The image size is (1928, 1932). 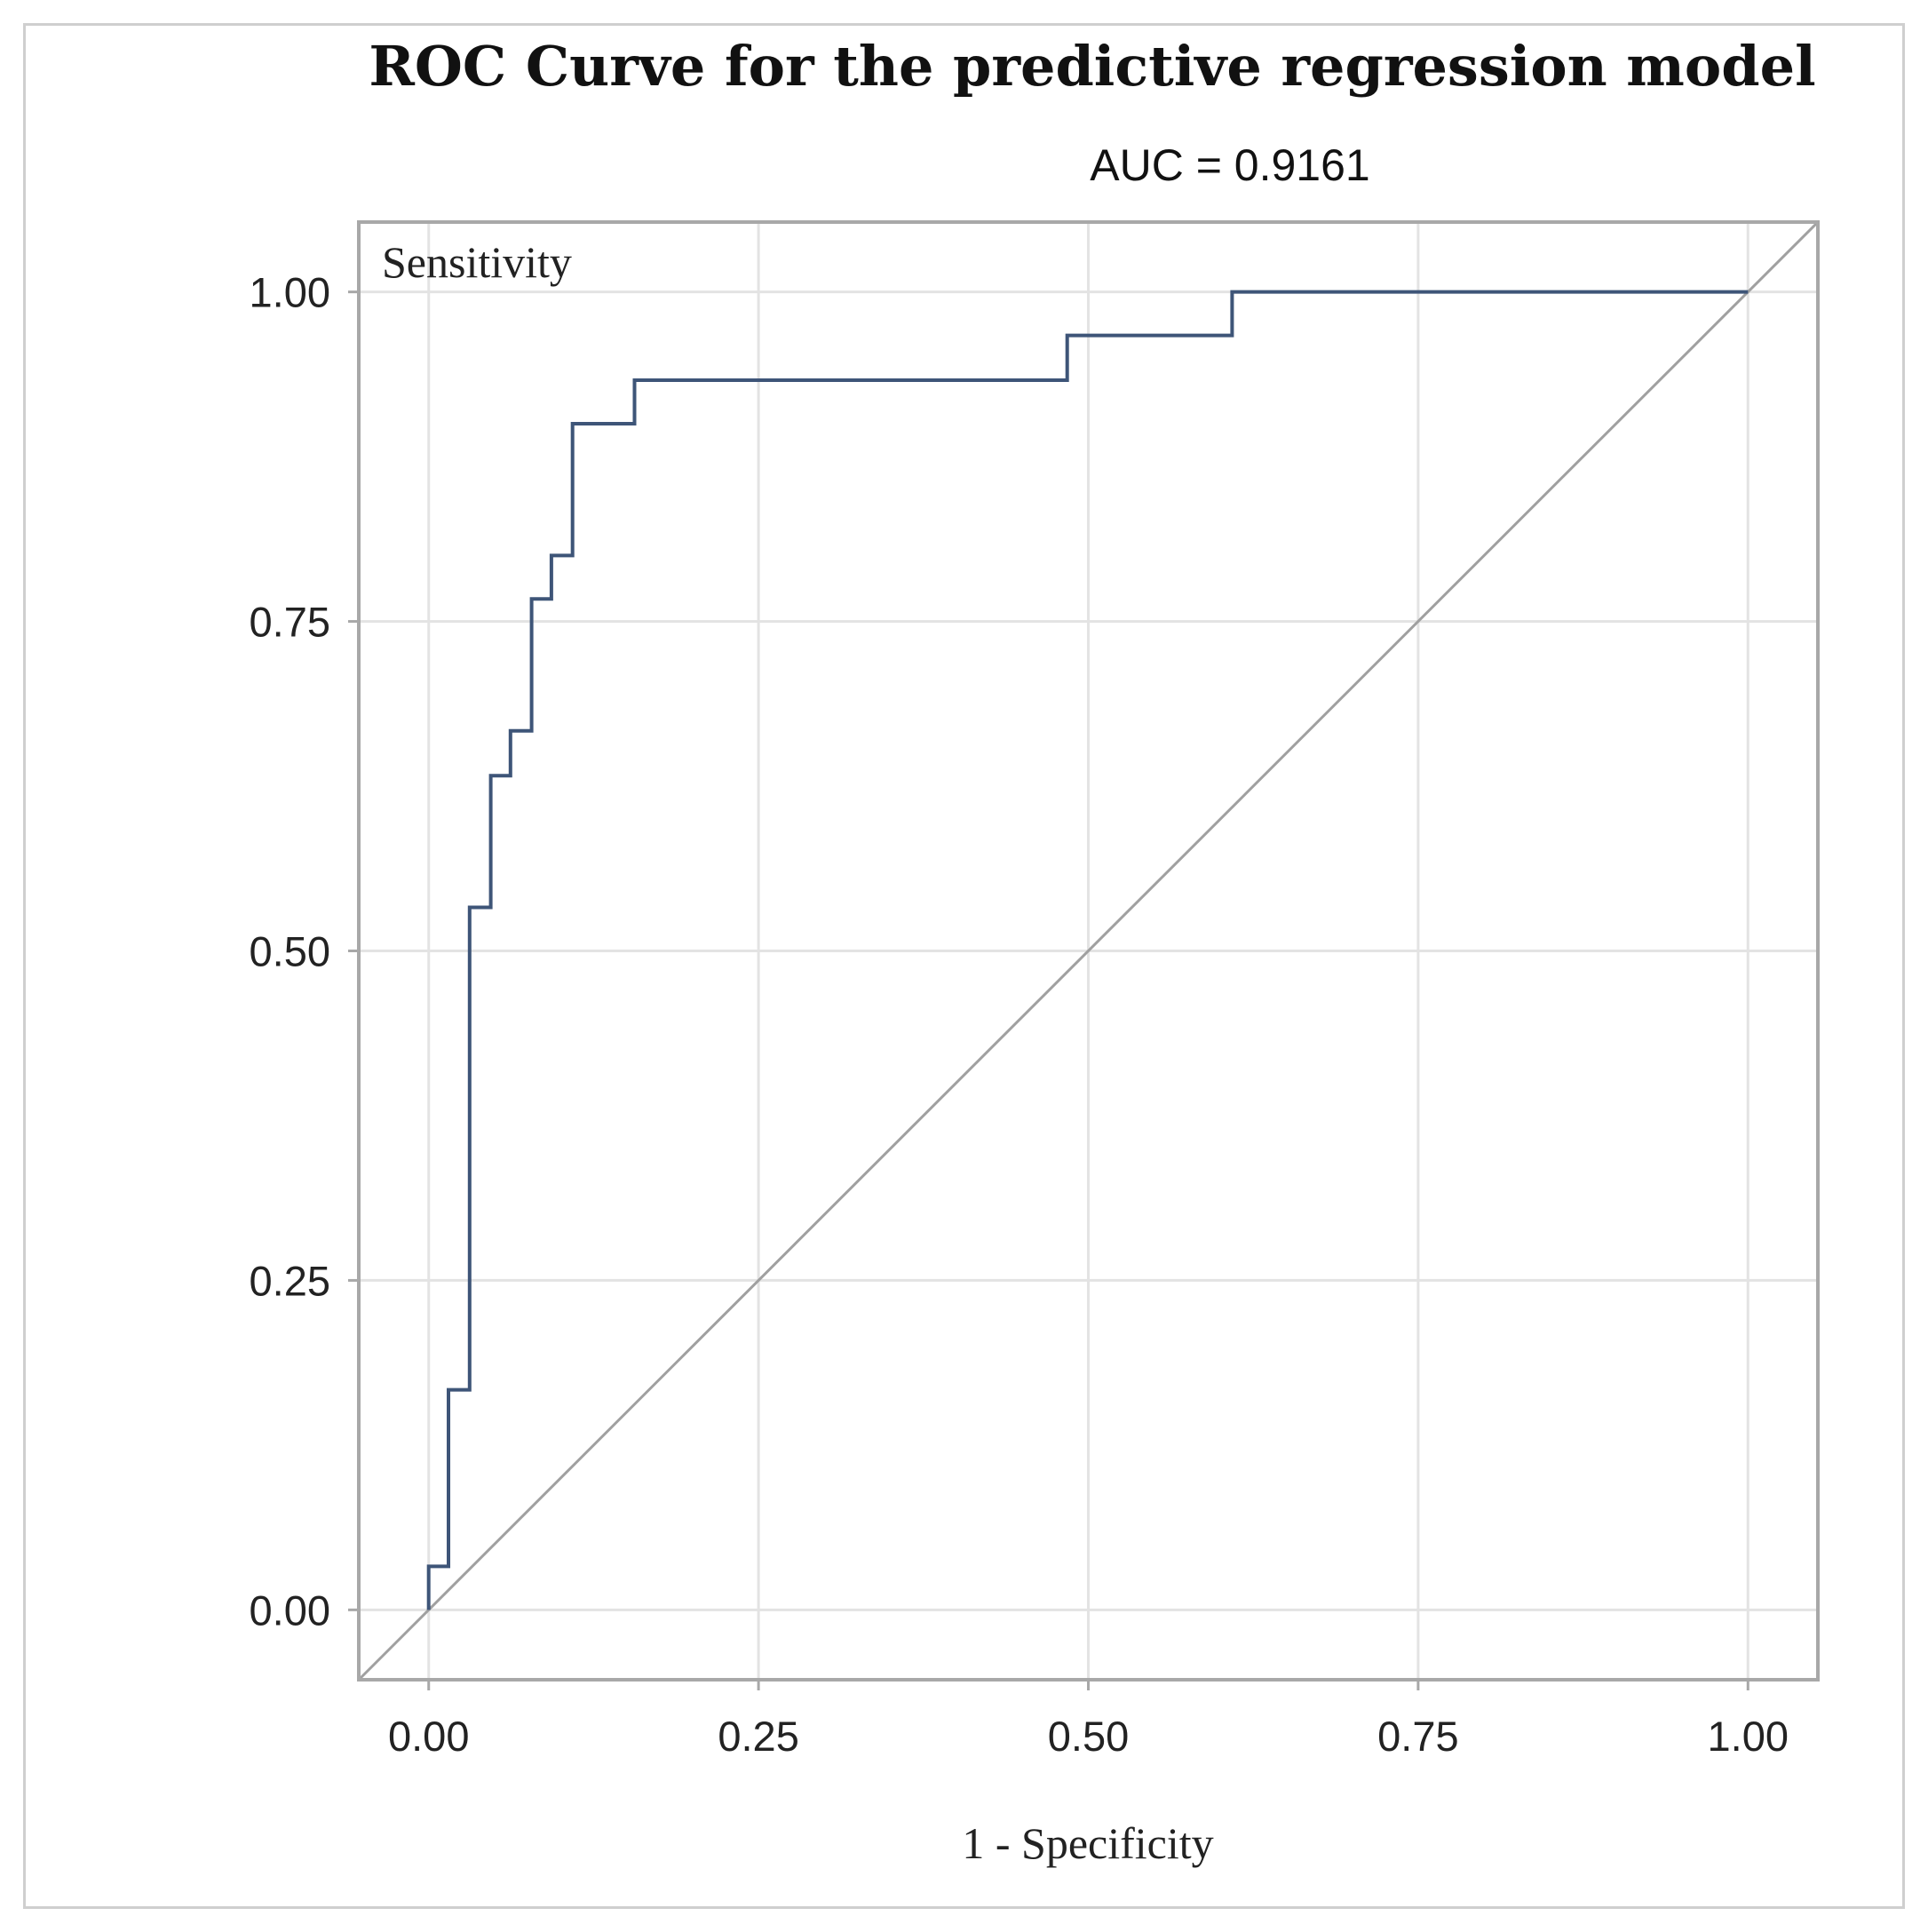 I want to click on y-axis-label: Sensitivity, so click(x=477, y=262).